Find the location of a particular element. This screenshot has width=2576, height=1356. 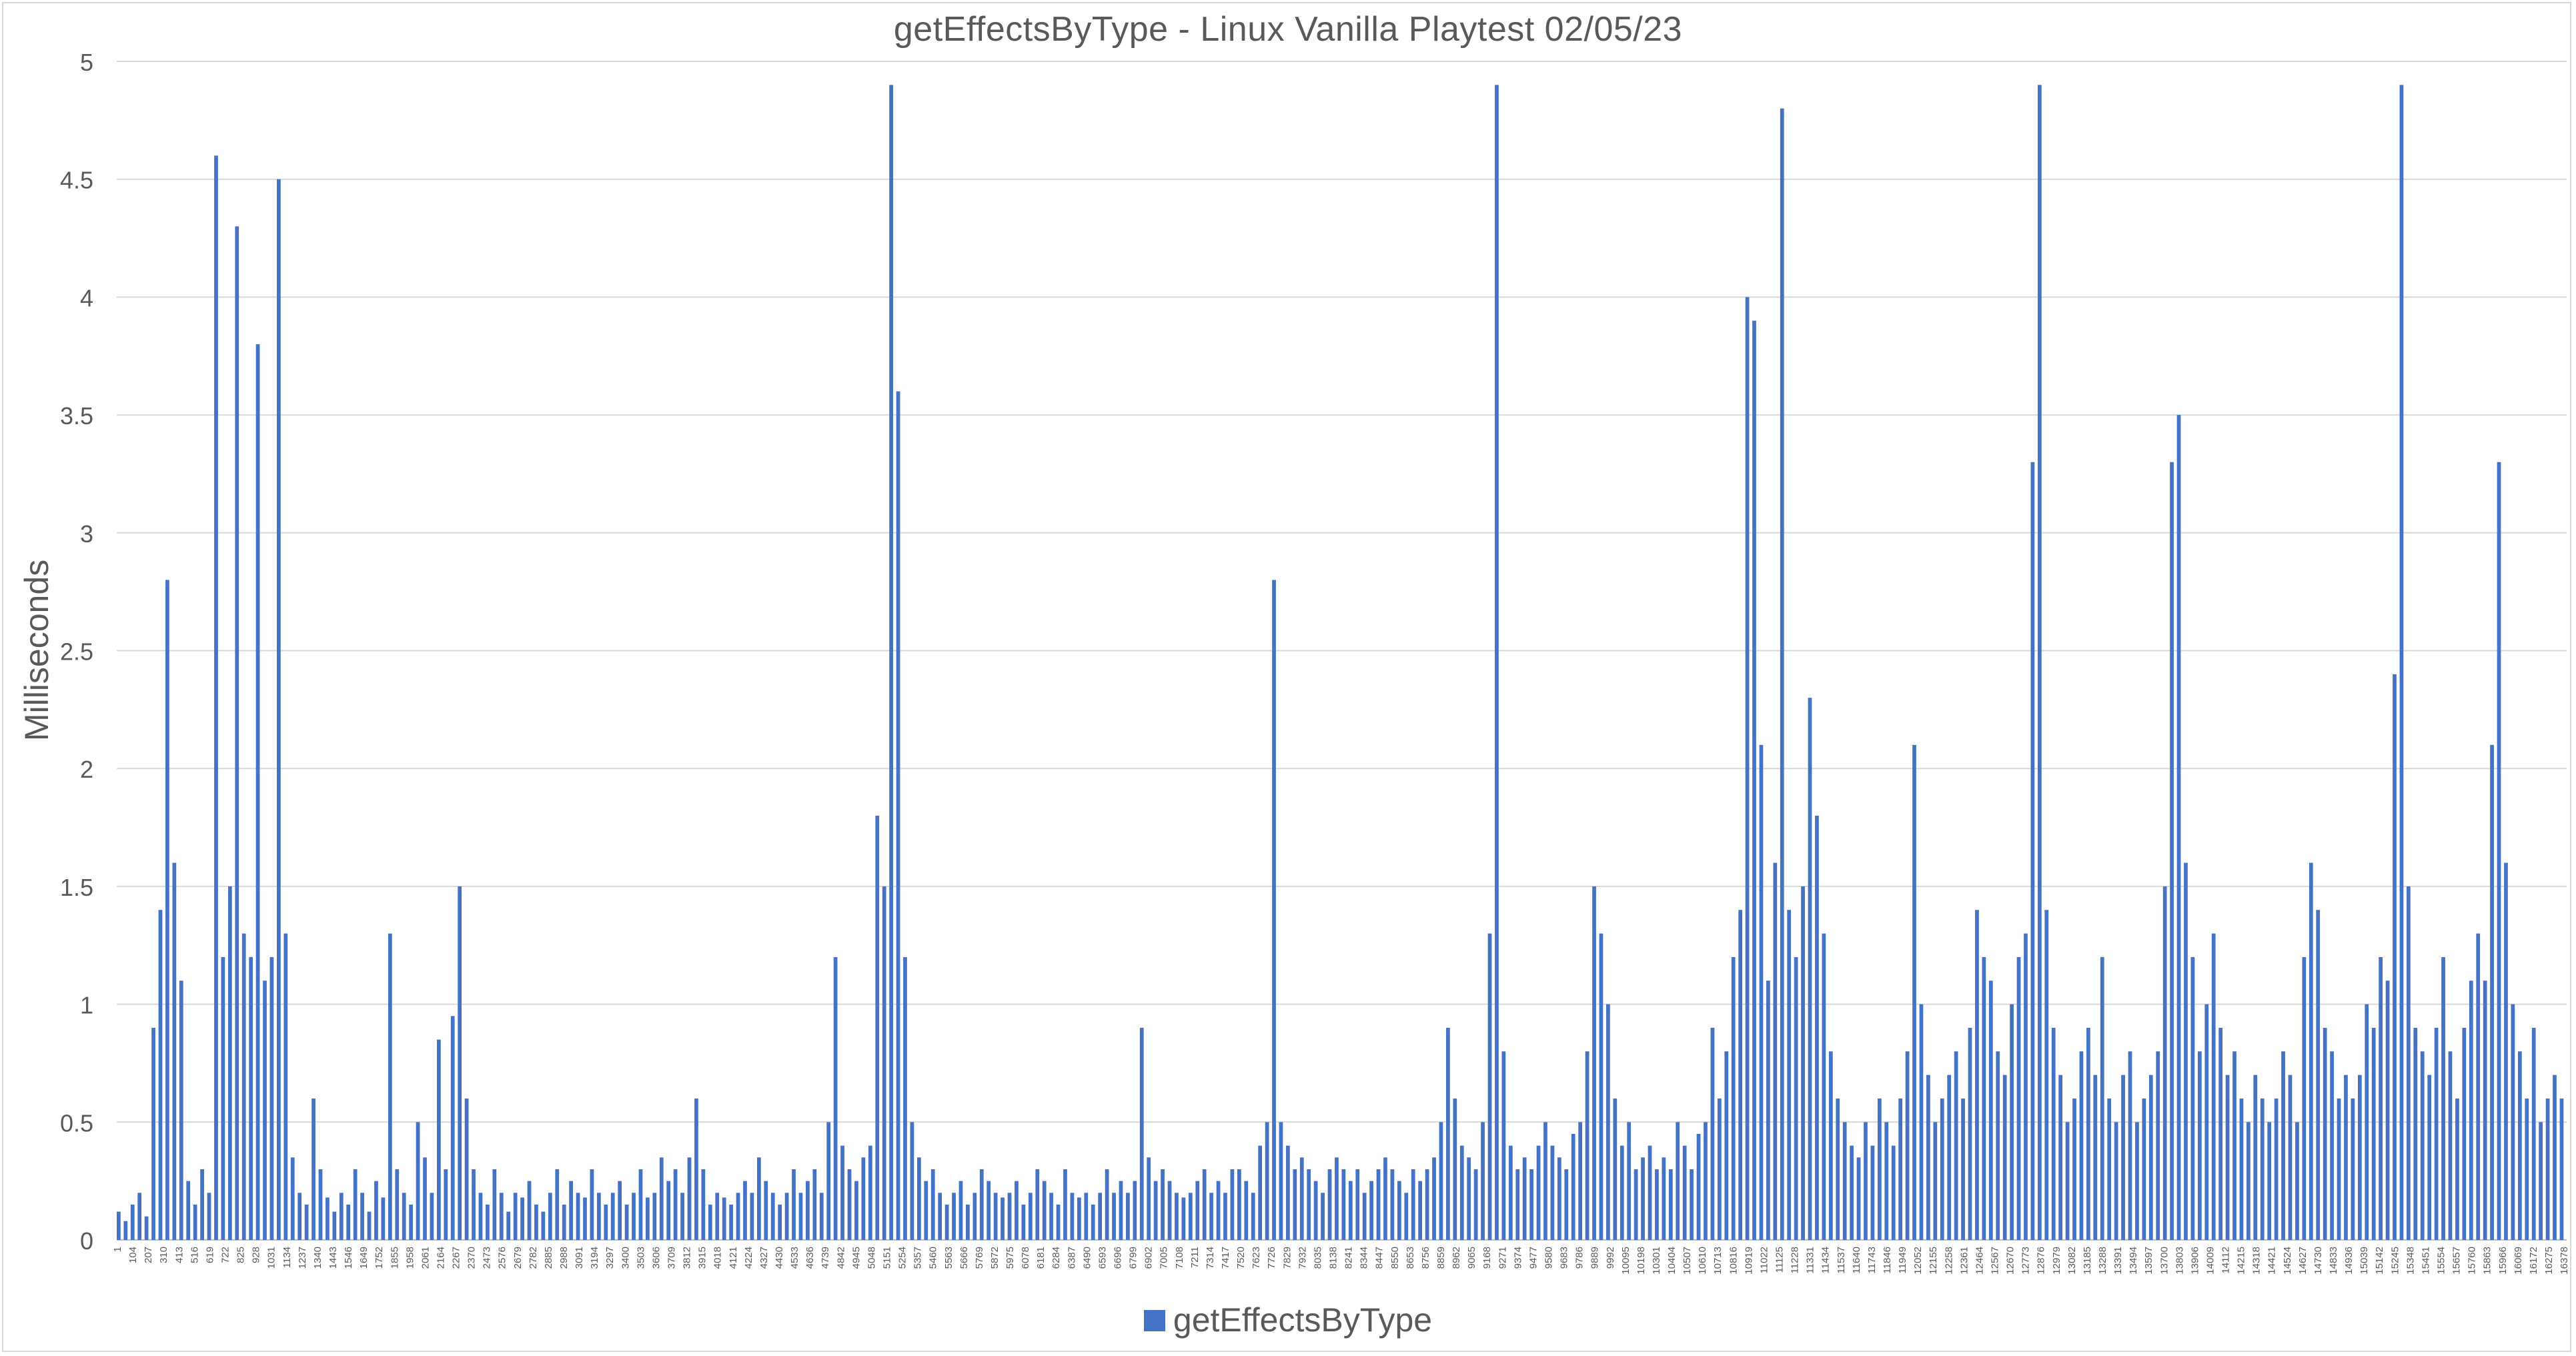

y-tick-labels: 0 0.5 1 1.5 2 2.5 3 3.5 4 4.5 5 is located at coordinates (77, 652).